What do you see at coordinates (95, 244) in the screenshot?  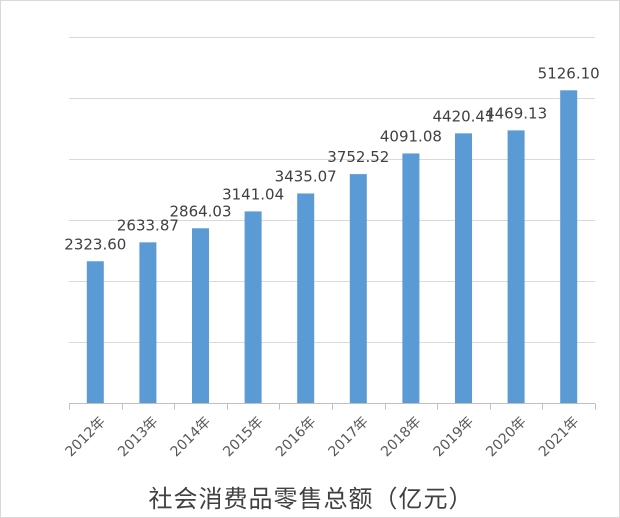 I see `data-label-0: 2323.60` at bounding box center [95, 244].